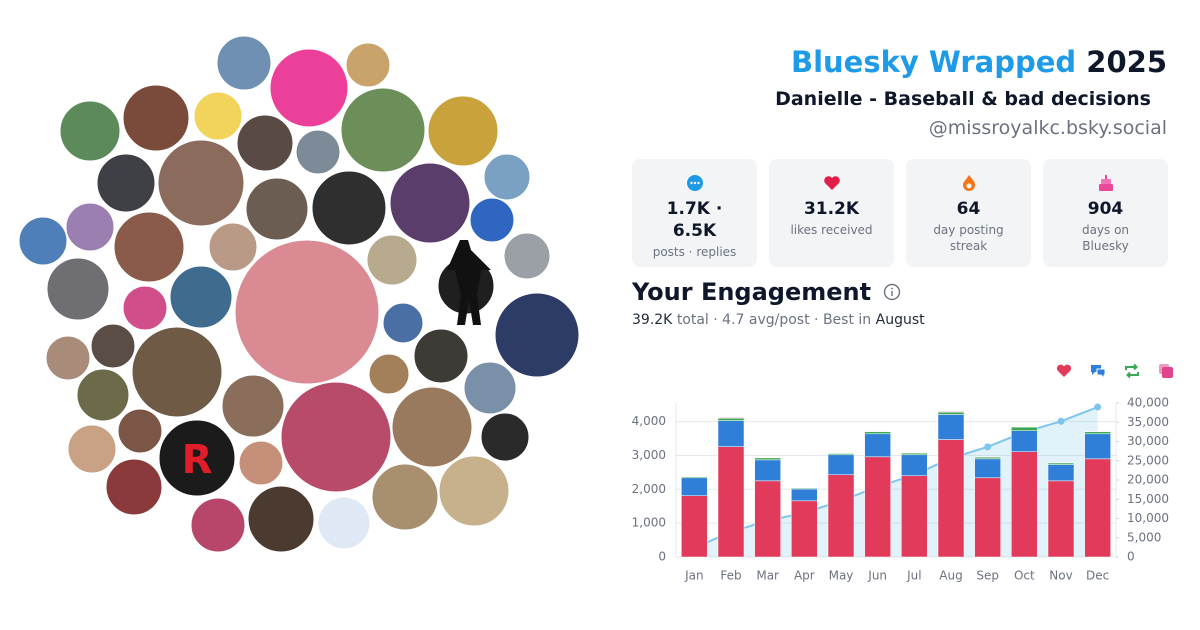 This screenshot has height=630, width=1200. Describe the element at coordinates (1148, 460) in the screenshot. I see `y2-tick-label: 25,000` at that location.